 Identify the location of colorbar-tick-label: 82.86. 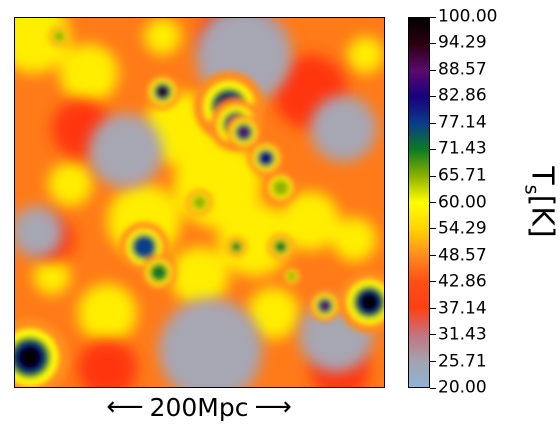
(462, 95).